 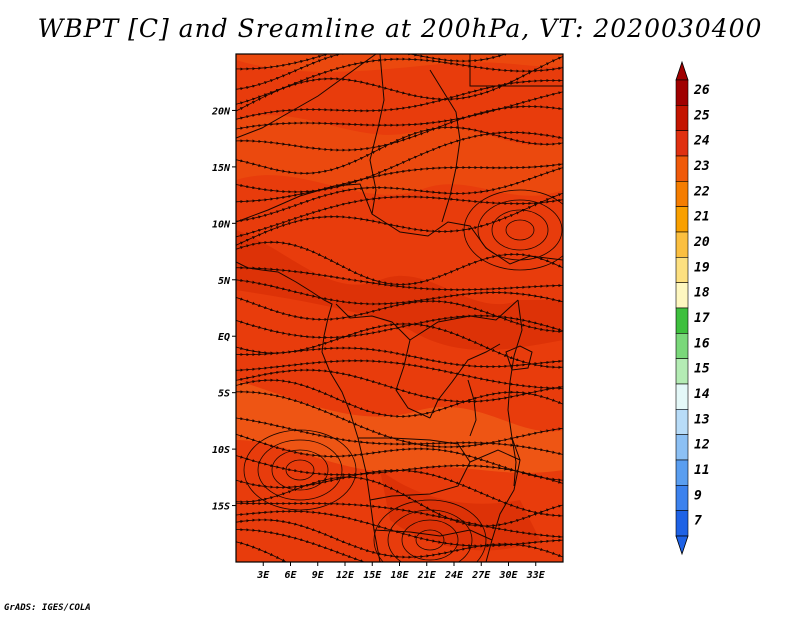 What do you see at coordinates (701, 166) in the screenshot?
I see `colorbar-label: 23` at bounding box center [701, 166].